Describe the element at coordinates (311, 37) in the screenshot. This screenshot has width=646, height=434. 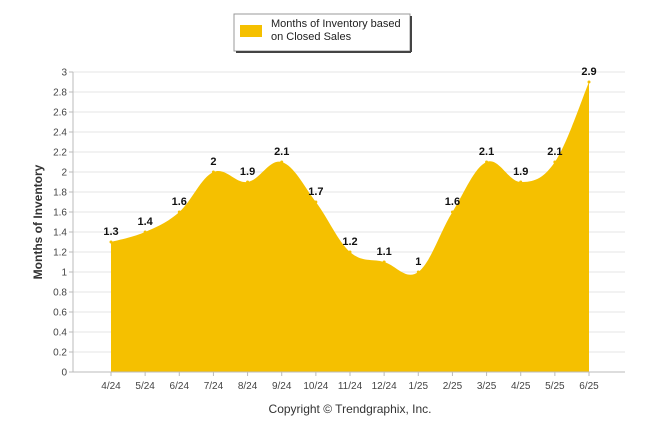
I see `legend-label-line-2: on Closed Sales` at that location.